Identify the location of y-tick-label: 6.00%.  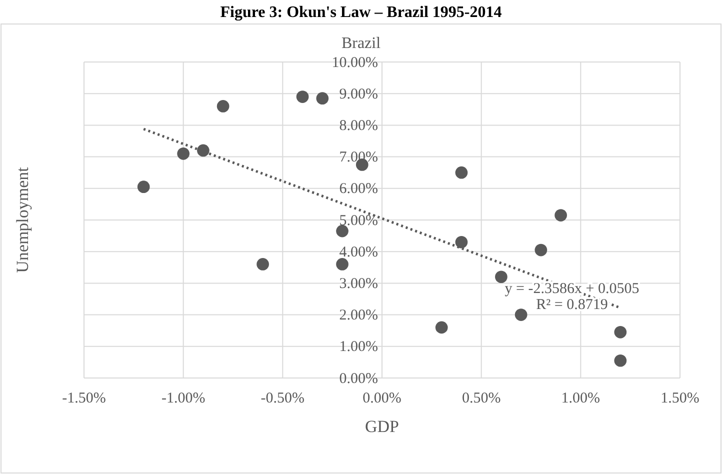
(358, 189).